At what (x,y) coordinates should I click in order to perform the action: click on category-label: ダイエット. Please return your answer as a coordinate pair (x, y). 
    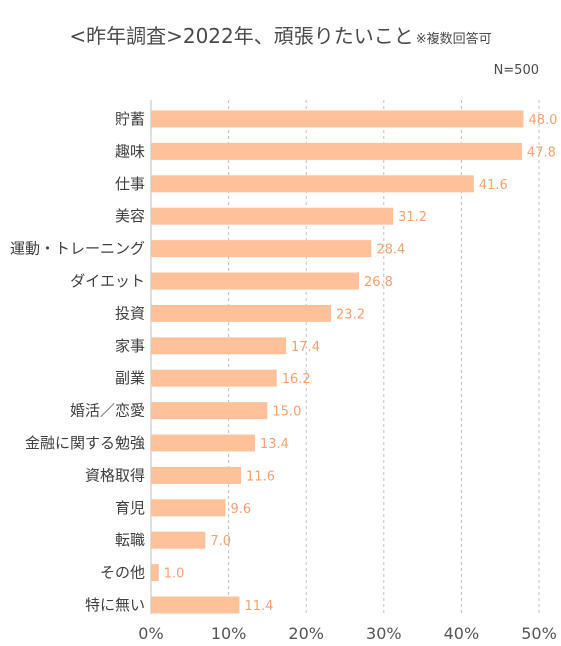
    Looking at the image, I should click on (107, 281).